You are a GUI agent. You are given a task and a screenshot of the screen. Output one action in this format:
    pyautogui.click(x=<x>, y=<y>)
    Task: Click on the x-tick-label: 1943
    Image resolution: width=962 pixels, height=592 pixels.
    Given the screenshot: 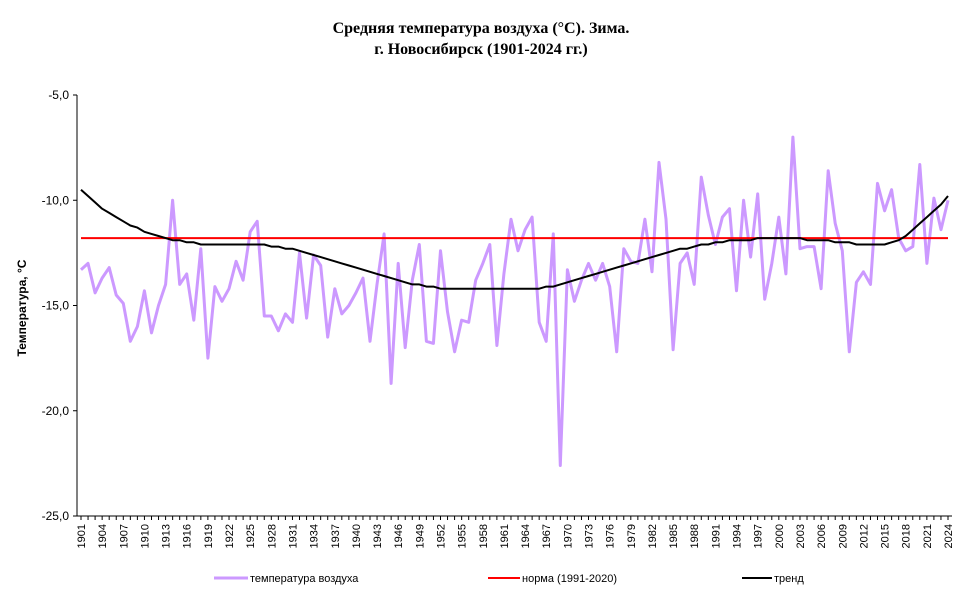 What is the action you would take?
    pyautogui.click(x=378, y=536)
    